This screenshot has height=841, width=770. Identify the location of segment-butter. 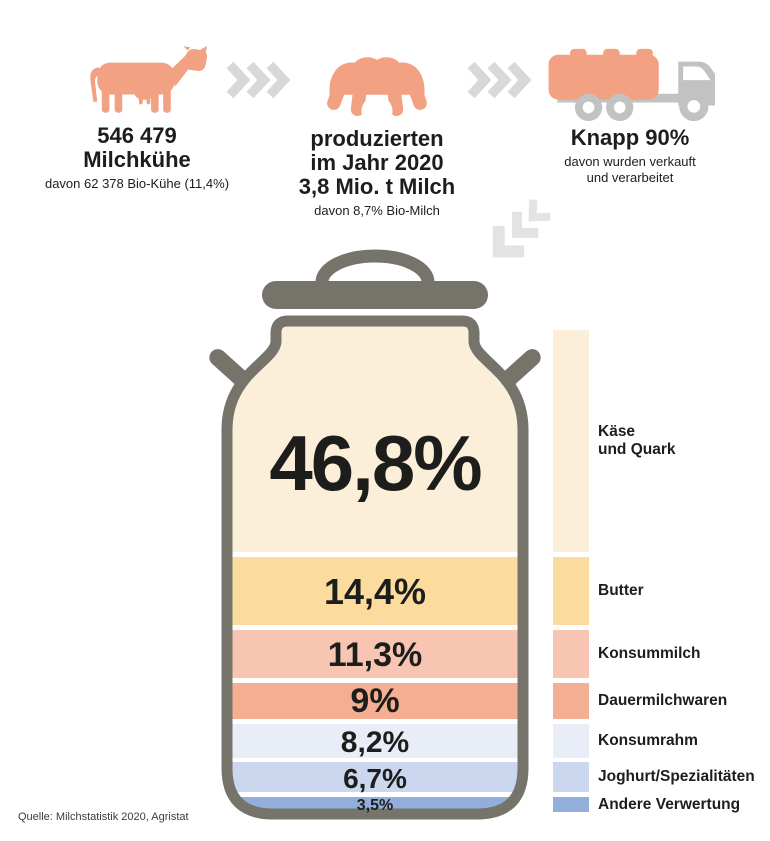
(375, 591).